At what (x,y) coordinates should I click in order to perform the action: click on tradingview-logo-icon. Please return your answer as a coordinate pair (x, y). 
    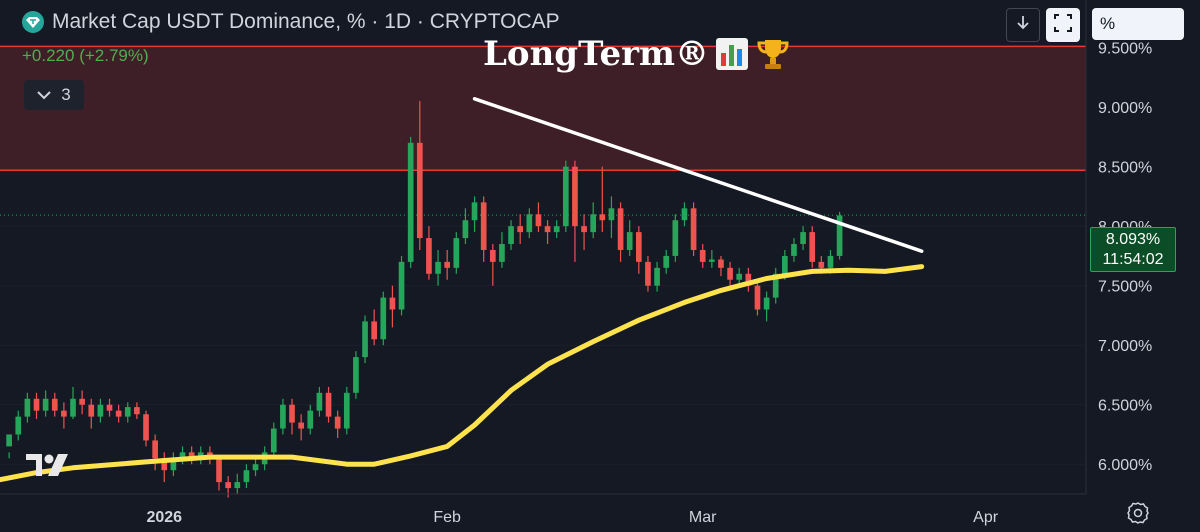
    Looking at the image, I should click on (48, 467).